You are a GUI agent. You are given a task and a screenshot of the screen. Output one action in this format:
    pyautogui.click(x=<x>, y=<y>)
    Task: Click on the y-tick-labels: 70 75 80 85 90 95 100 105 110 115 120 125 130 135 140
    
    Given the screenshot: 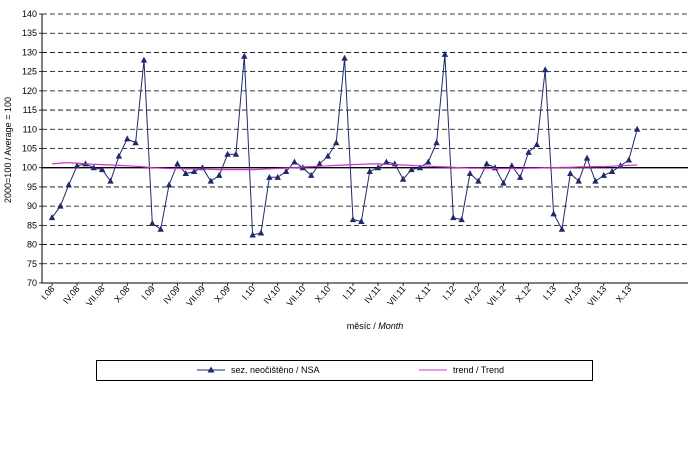 What is the action you would take?
    pyautogui.click(x=29, y=148)
    